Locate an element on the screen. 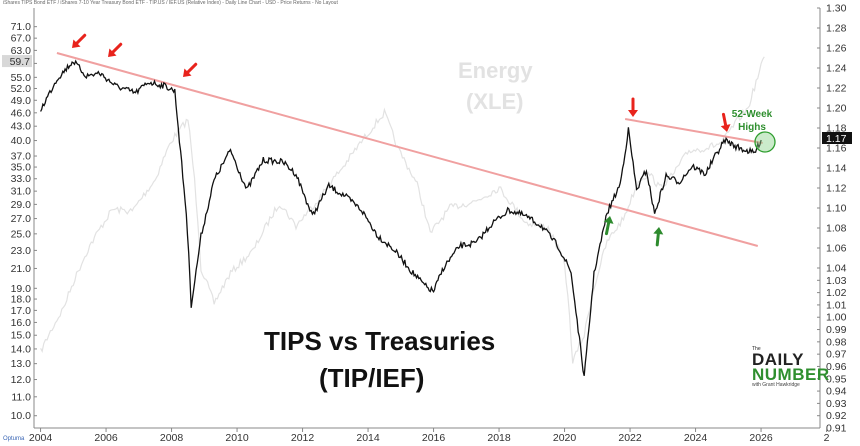  right-tick-label: 0.93 is located at coordinates (836, 404).